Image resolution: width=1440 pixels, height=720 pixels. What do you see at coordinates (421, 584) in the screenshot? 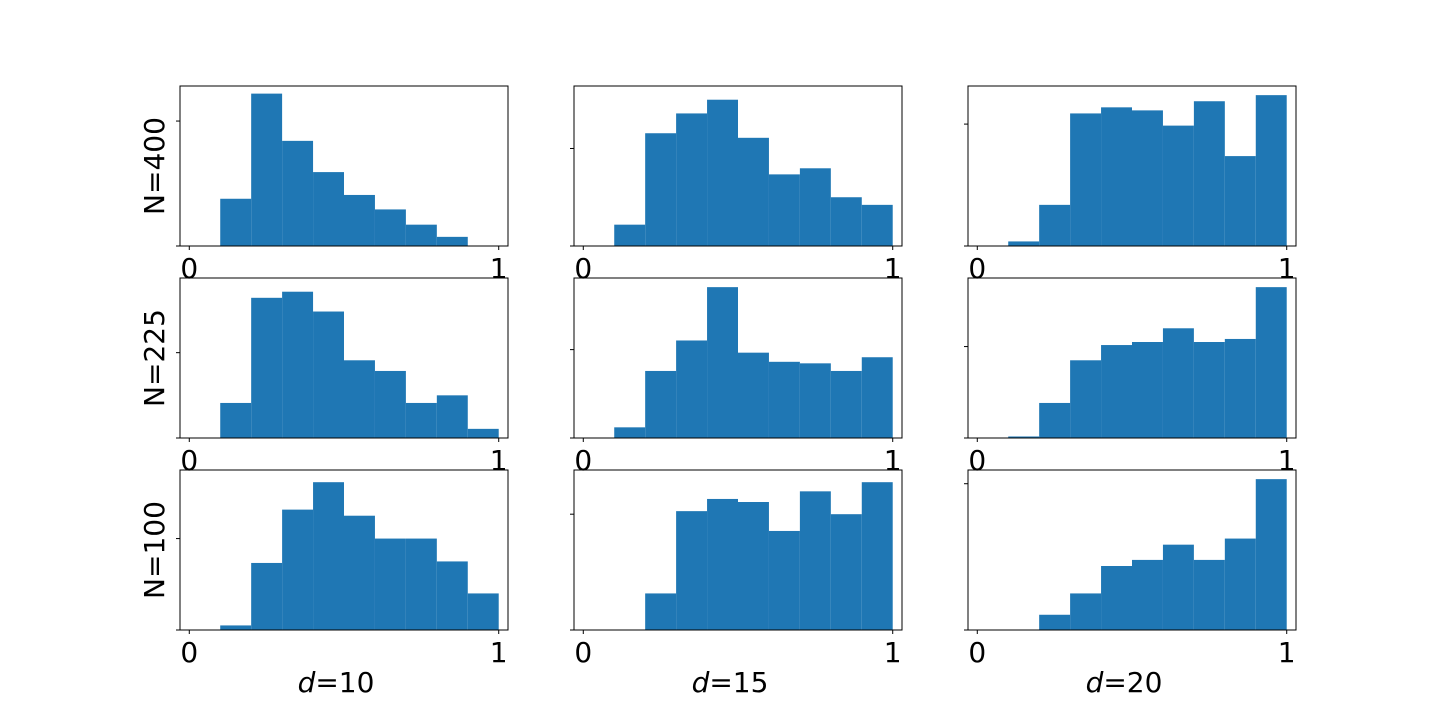
I see `bar-r2-c0-bin7` at bounding box center [421, 584].